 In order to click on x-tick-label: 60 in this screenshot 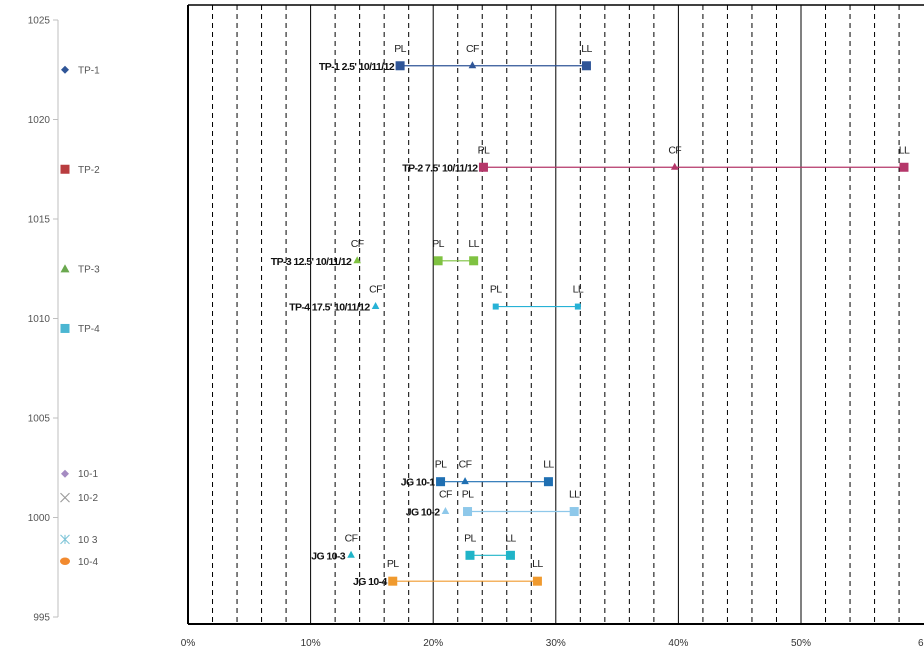, I will do `click(921, 643)`.